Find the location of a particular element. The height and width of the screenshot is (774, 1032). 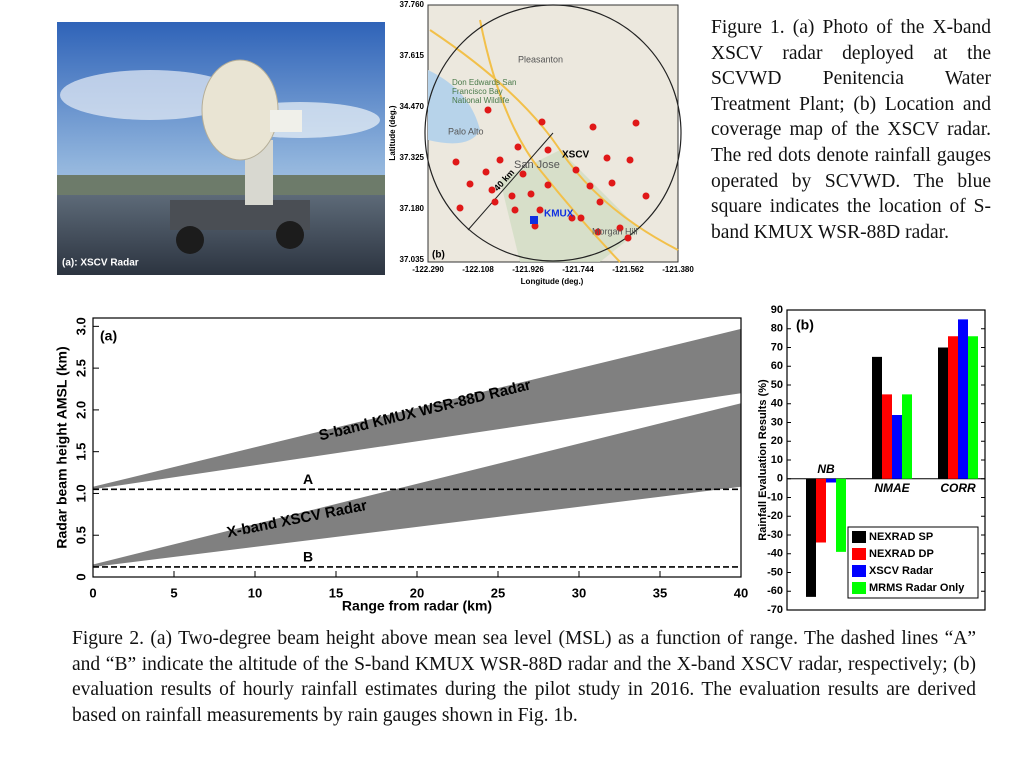

category-label: CORR is located at coordinates (958, 488).